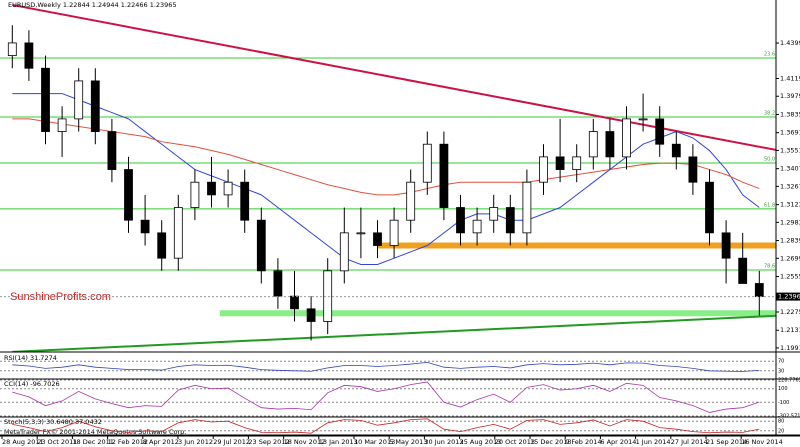 The image size is (800, 447). Describe the element at coordinates (790, 277) in the screenshot. I see `y-tick-label: 1.25550` at that location.